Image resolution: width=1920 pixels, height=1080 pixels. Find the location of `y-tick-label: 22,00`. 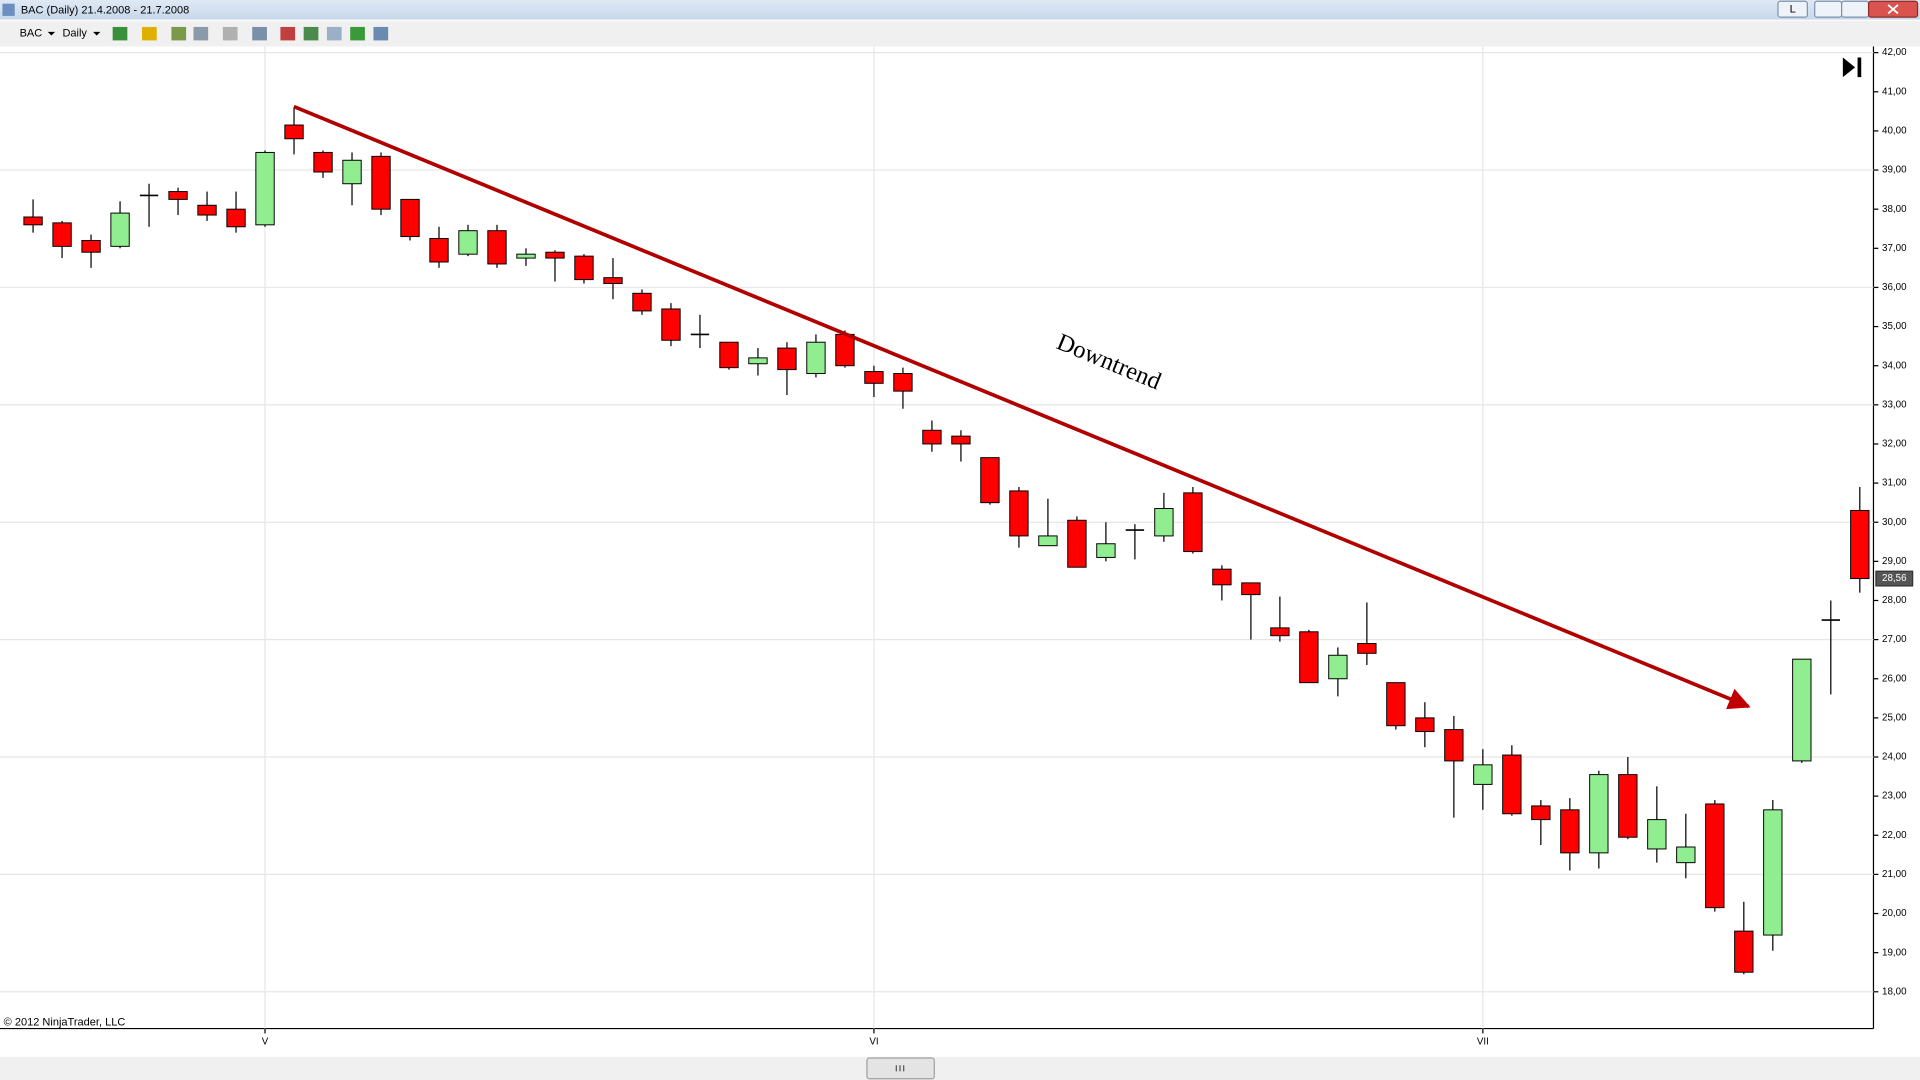

y-tick-label: 22,00 is located at coordinates (1894, 835).